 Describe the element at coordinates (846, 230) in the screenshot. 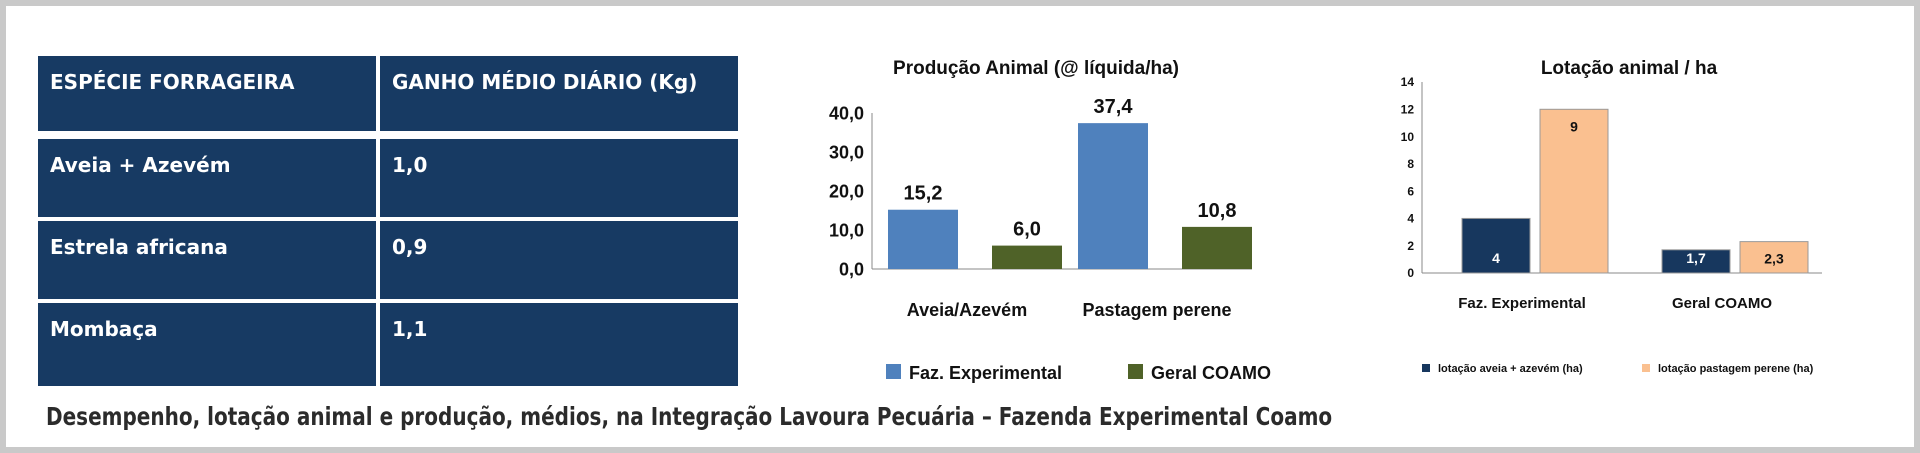

I see `y-tick-label: 10,0` at that location.